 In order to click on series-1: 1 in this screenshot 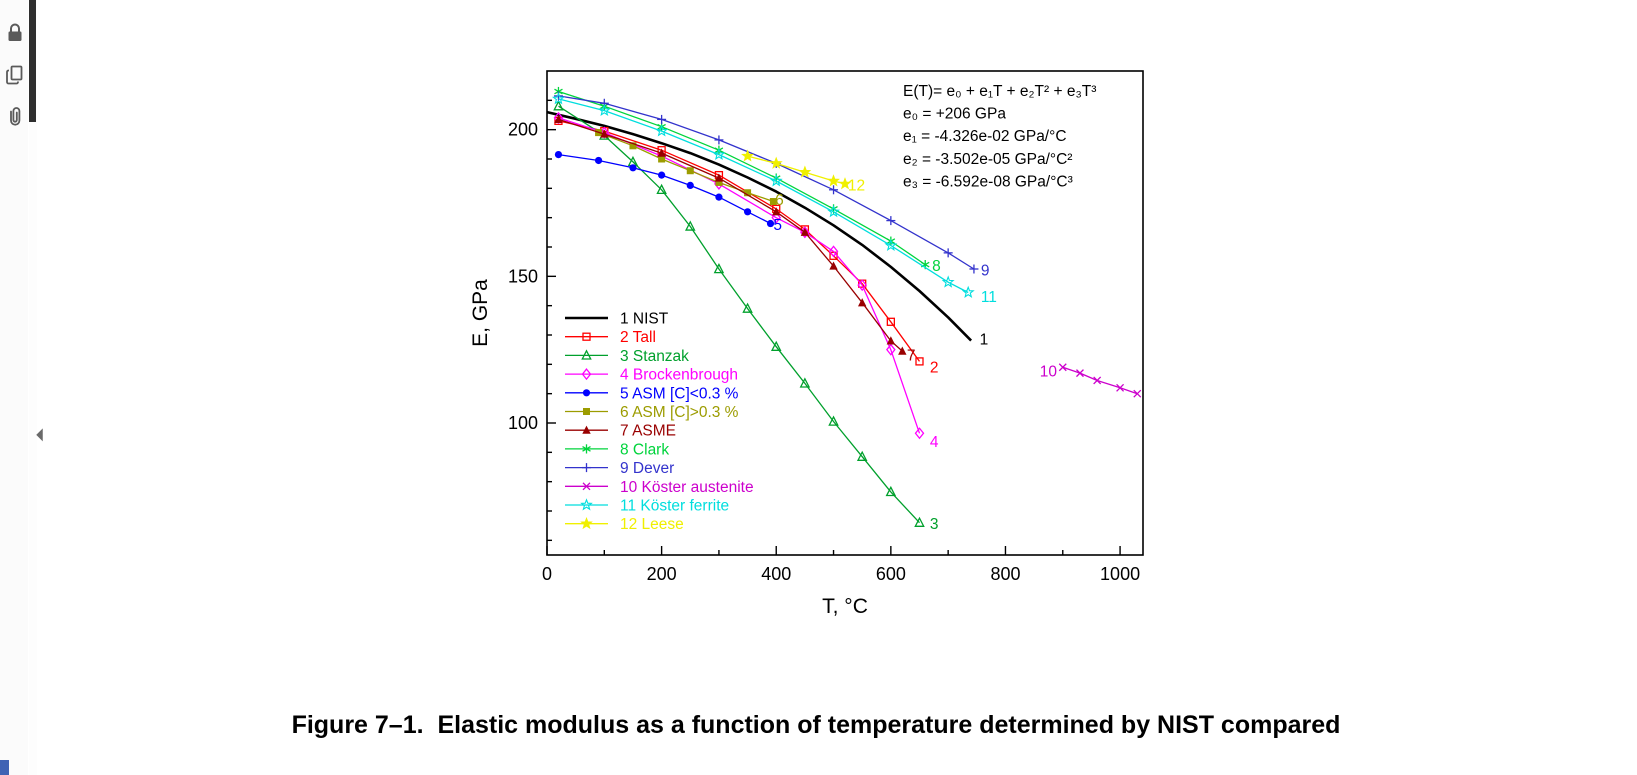, I will do `click(767, 229)`.